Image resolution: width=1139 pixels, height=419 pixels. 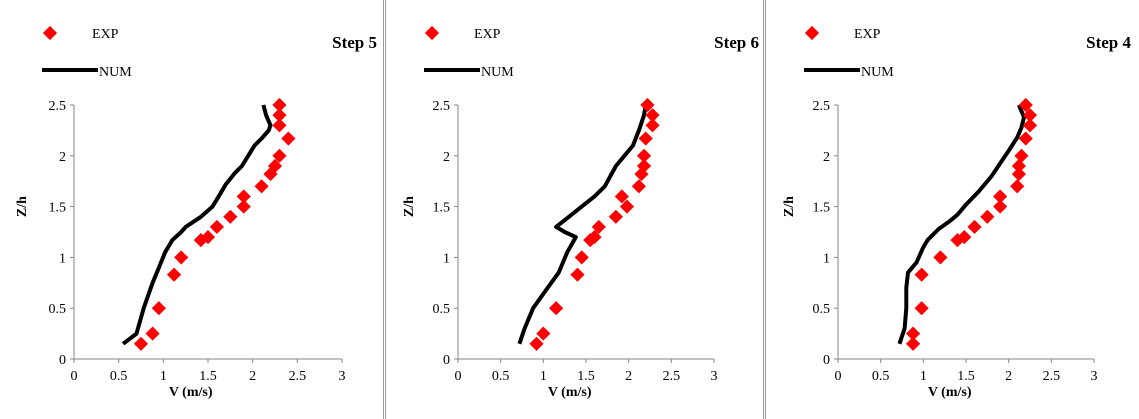 I want to click on panel-divider, so click(x=764, y=209).